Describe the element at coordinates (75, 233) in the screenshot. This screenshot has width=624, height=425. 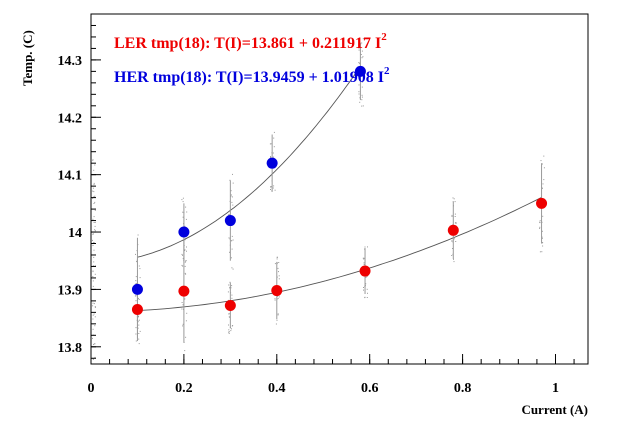
I see `y-tick-label: 14` at that location.